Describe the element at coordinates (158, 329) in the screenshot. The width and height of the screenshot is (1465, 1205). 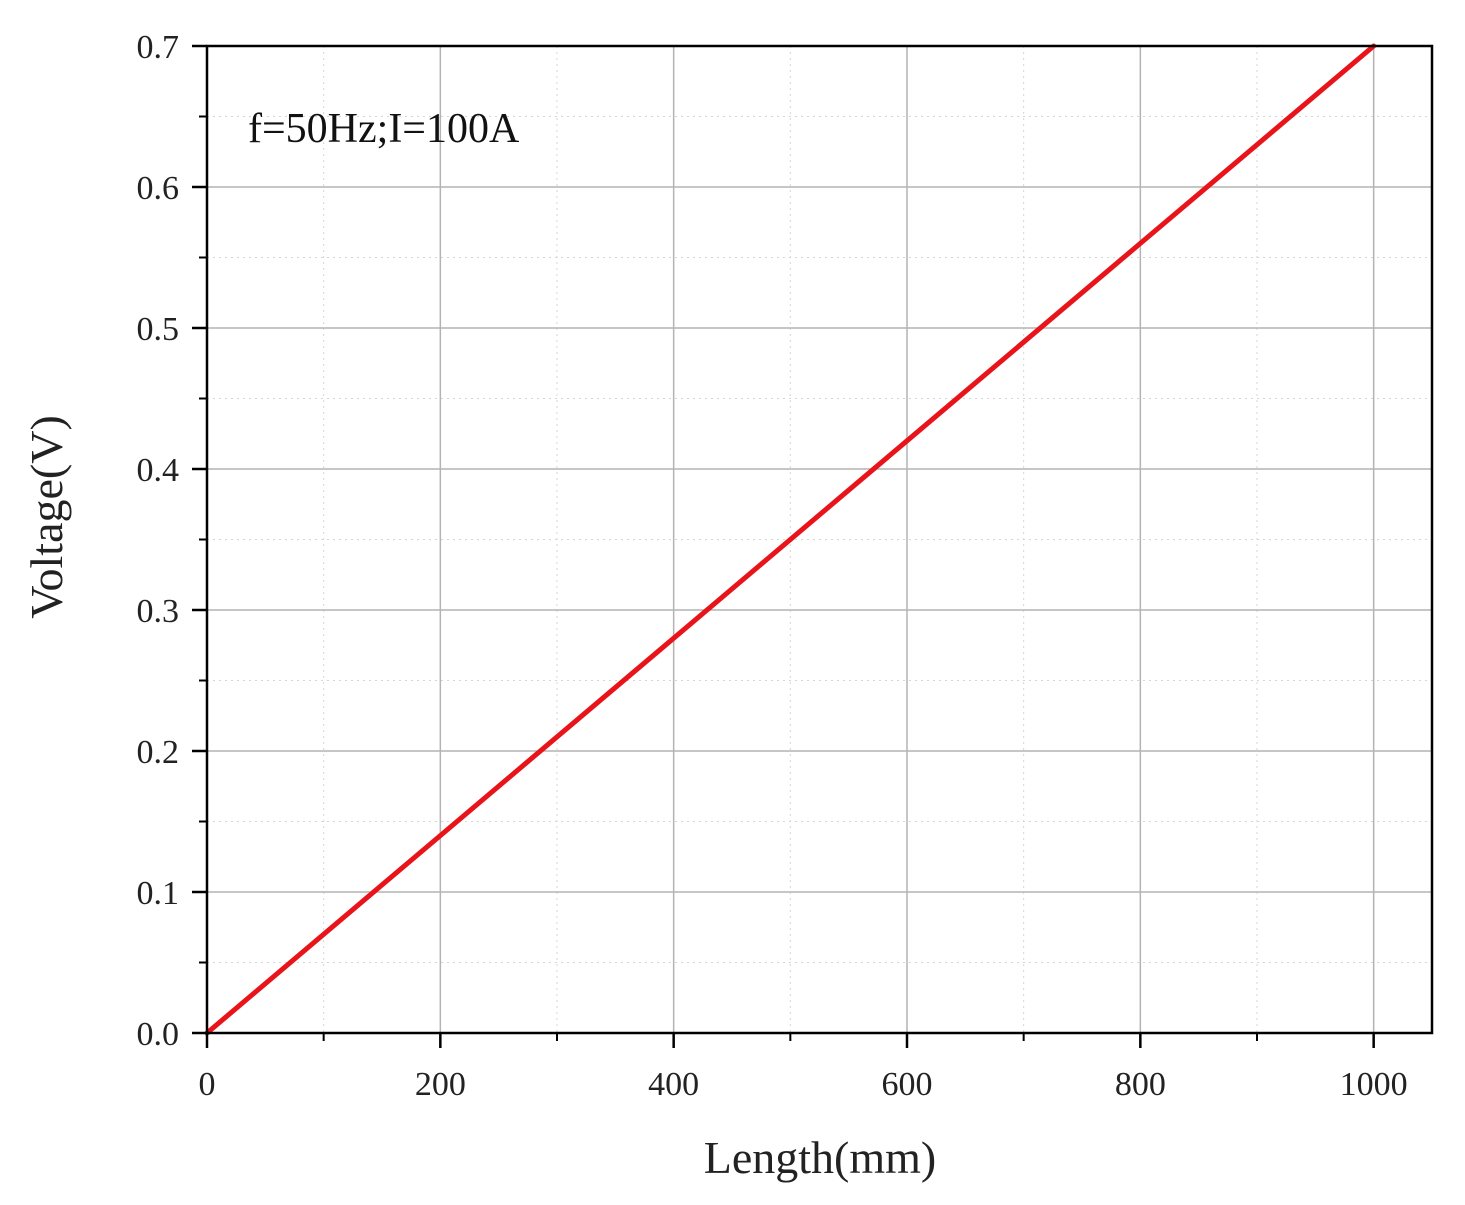
I see `y-tick-label: 0.5` at that location.